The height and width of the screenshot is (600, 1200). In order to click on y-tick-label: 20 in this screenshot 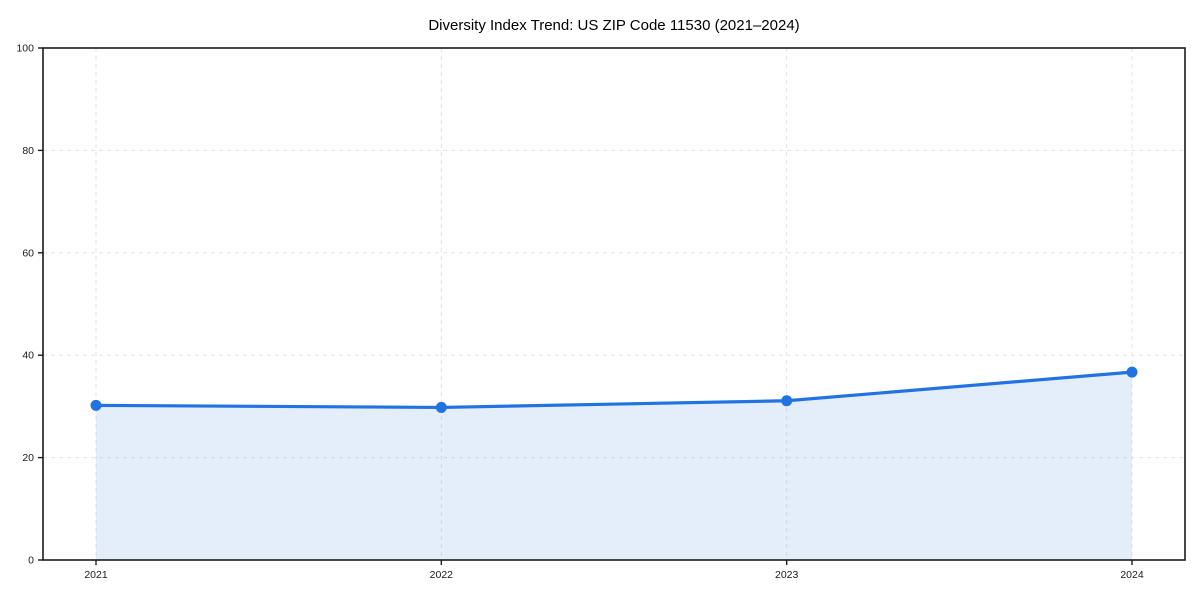, I will do `click(28, 458)`.